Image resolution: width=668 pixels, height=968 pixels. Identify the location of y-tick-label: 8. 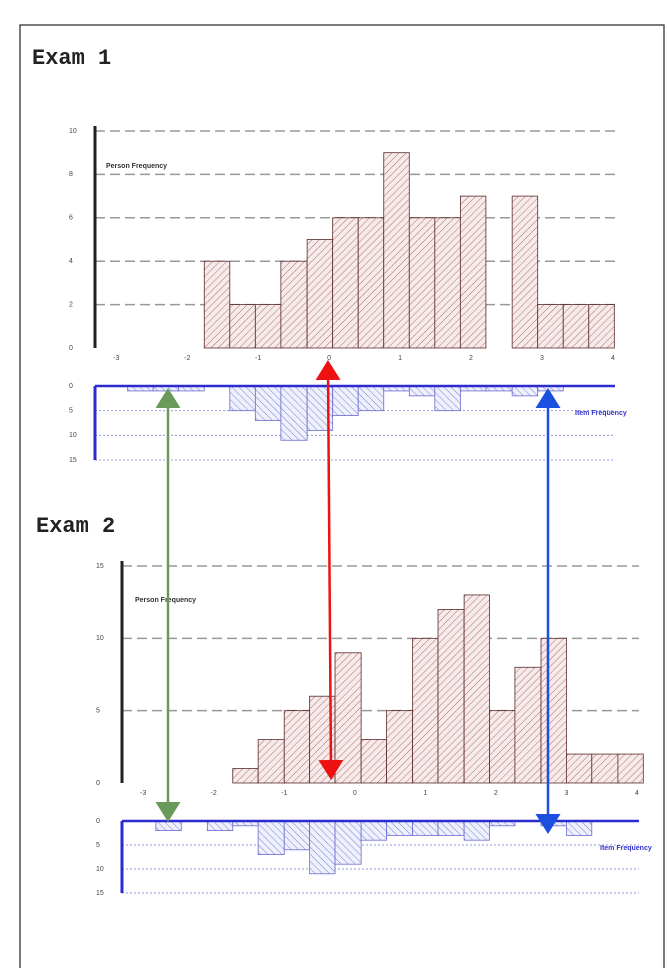
(71, 174).